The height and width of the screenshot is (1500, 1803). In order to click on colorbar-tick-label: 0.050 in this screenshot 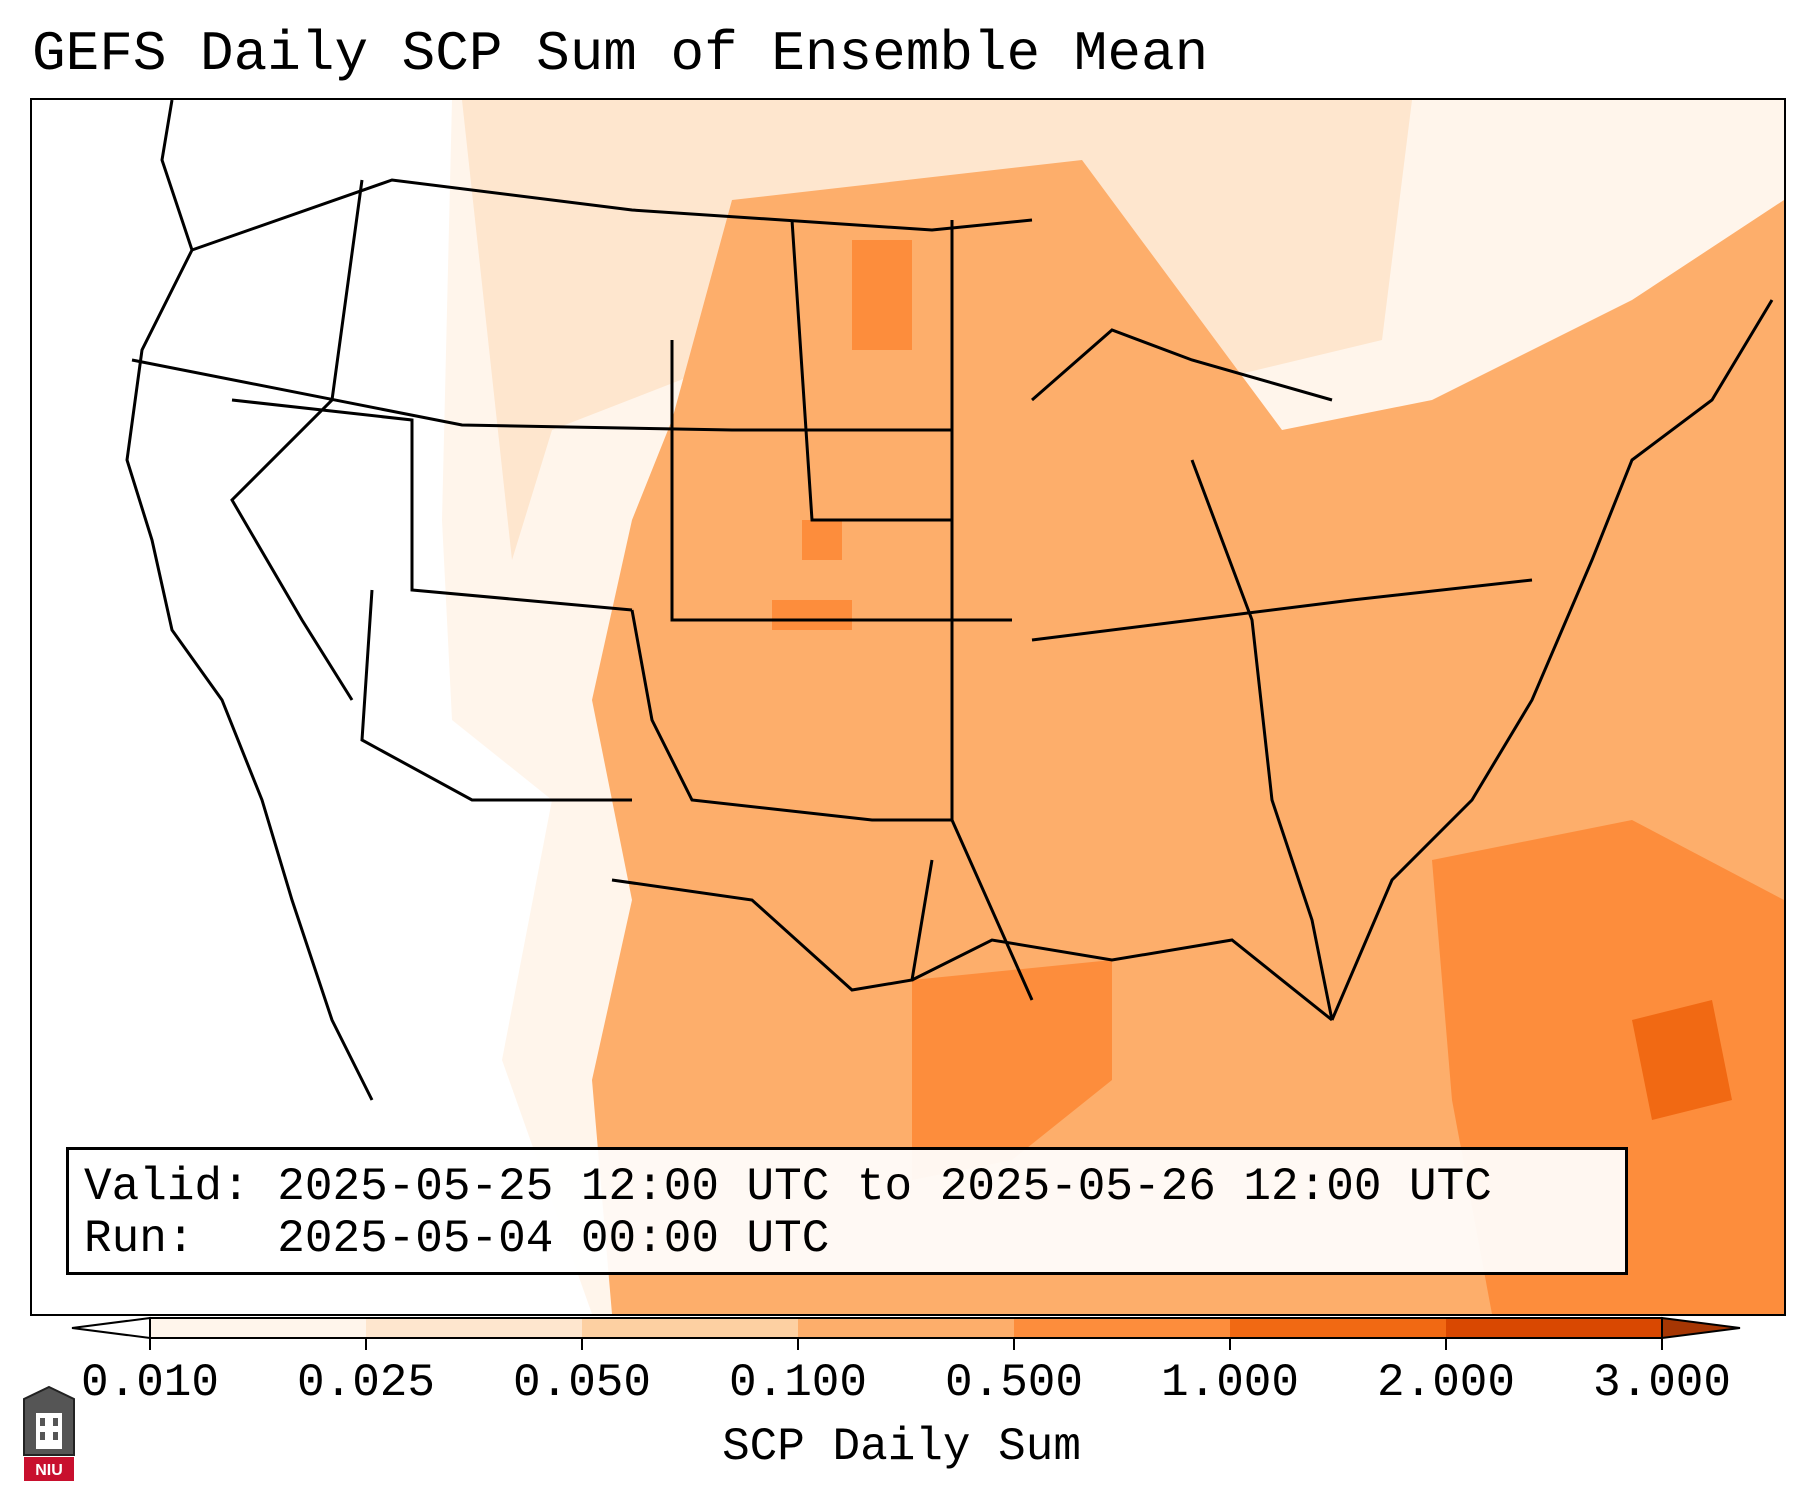, I will do `click(582, 1383)`.